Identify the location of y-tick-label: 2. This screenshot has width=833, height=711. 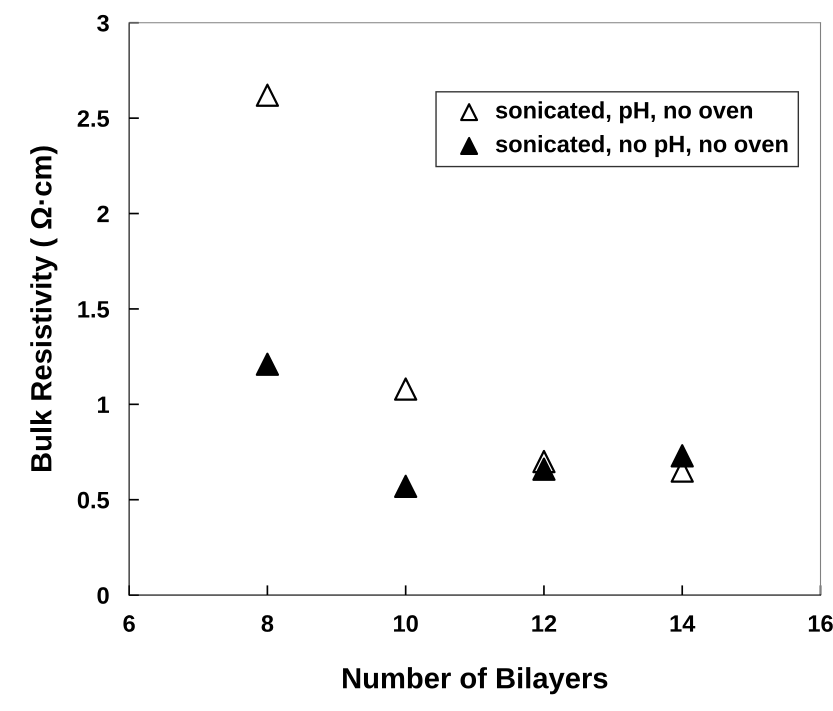
(103, 214).